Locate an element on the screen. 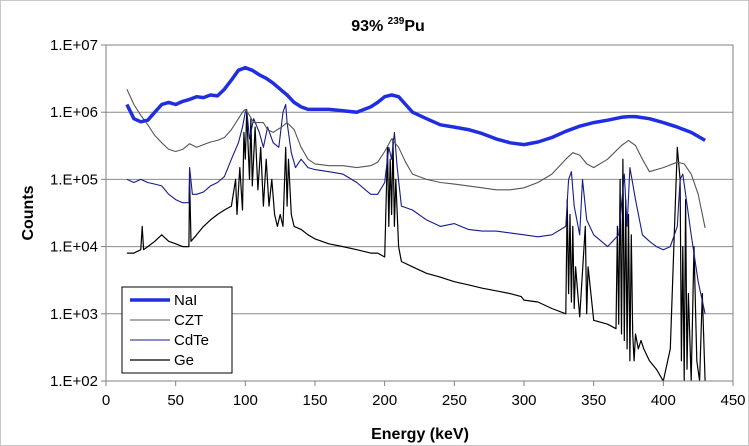  y-tick-label: 1.E+02 is located at coordinates (74, 381).